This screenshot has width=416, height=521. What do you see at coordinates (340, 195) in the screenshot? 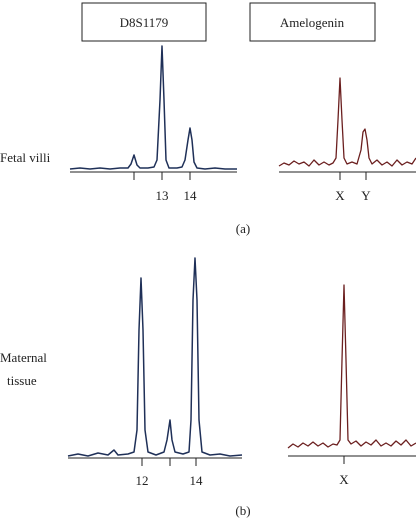
I see `tick-label-a-right-x: X` at bounding box center [340, 195].